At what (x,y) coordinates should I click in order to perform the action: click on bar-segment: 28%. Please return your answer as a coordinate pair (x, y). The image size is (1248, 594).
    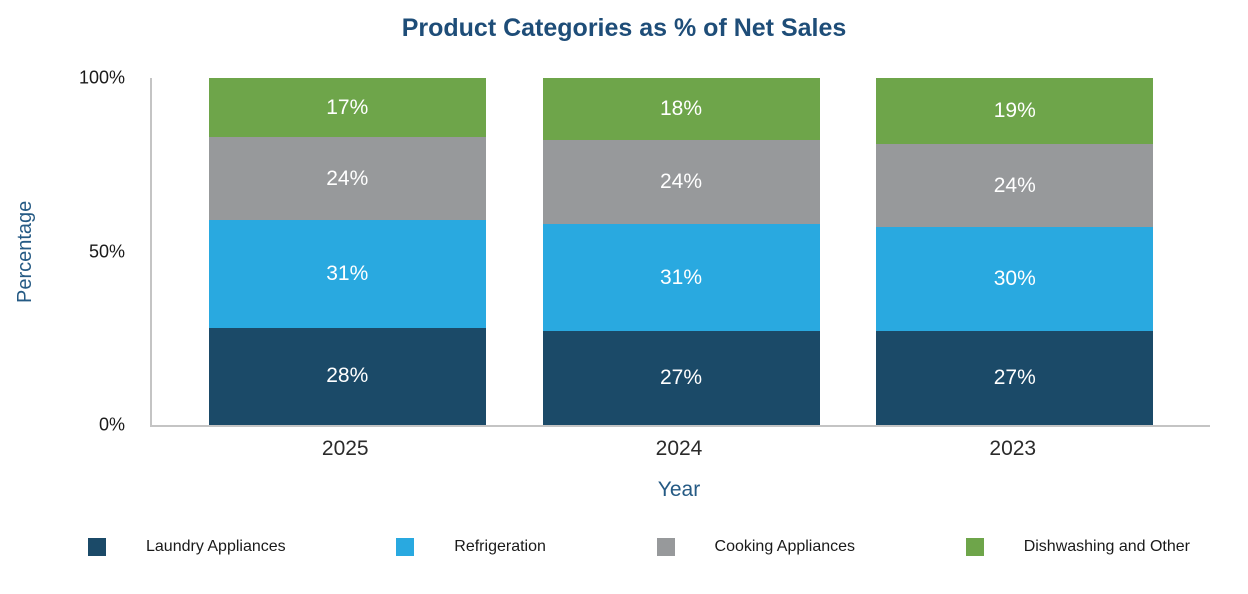
    Looking at the image, I should click on (347, 376).